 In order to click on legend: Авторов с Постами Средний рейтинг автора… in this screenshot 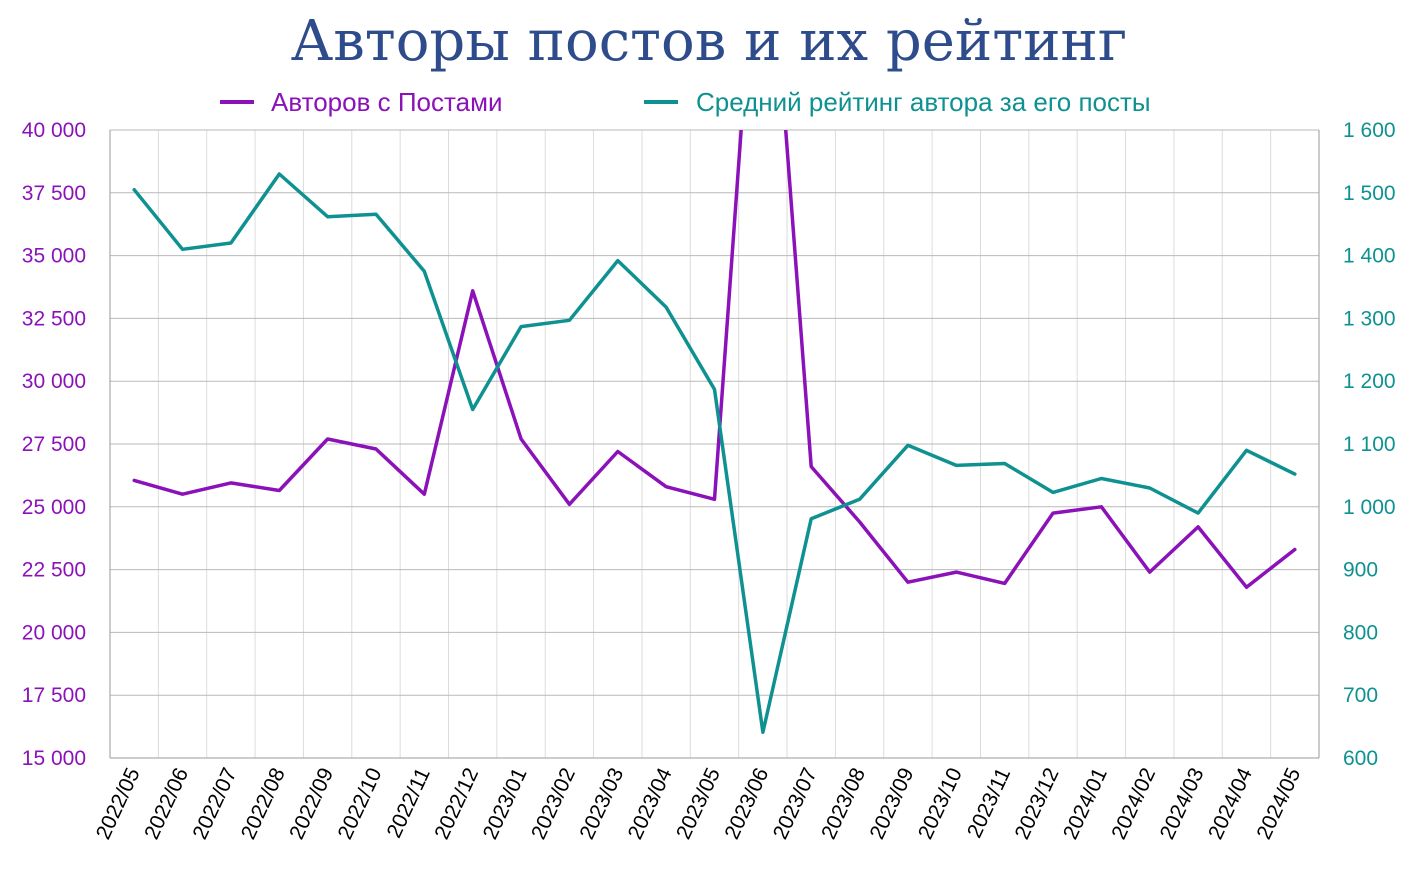, I will do `click(685, 102)`.